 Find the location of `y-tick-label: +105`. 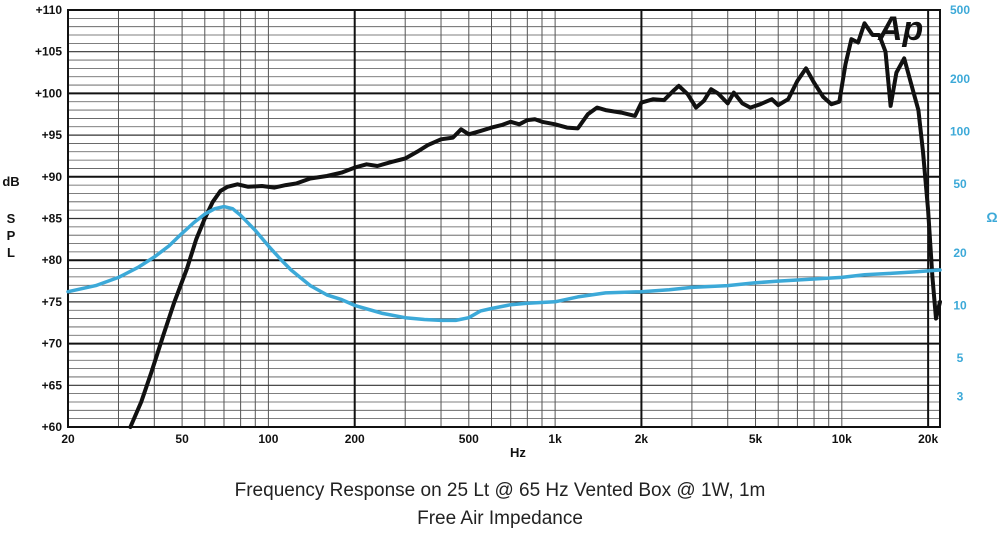

y-tick-label: +105 is located at coordinates (48, 52).